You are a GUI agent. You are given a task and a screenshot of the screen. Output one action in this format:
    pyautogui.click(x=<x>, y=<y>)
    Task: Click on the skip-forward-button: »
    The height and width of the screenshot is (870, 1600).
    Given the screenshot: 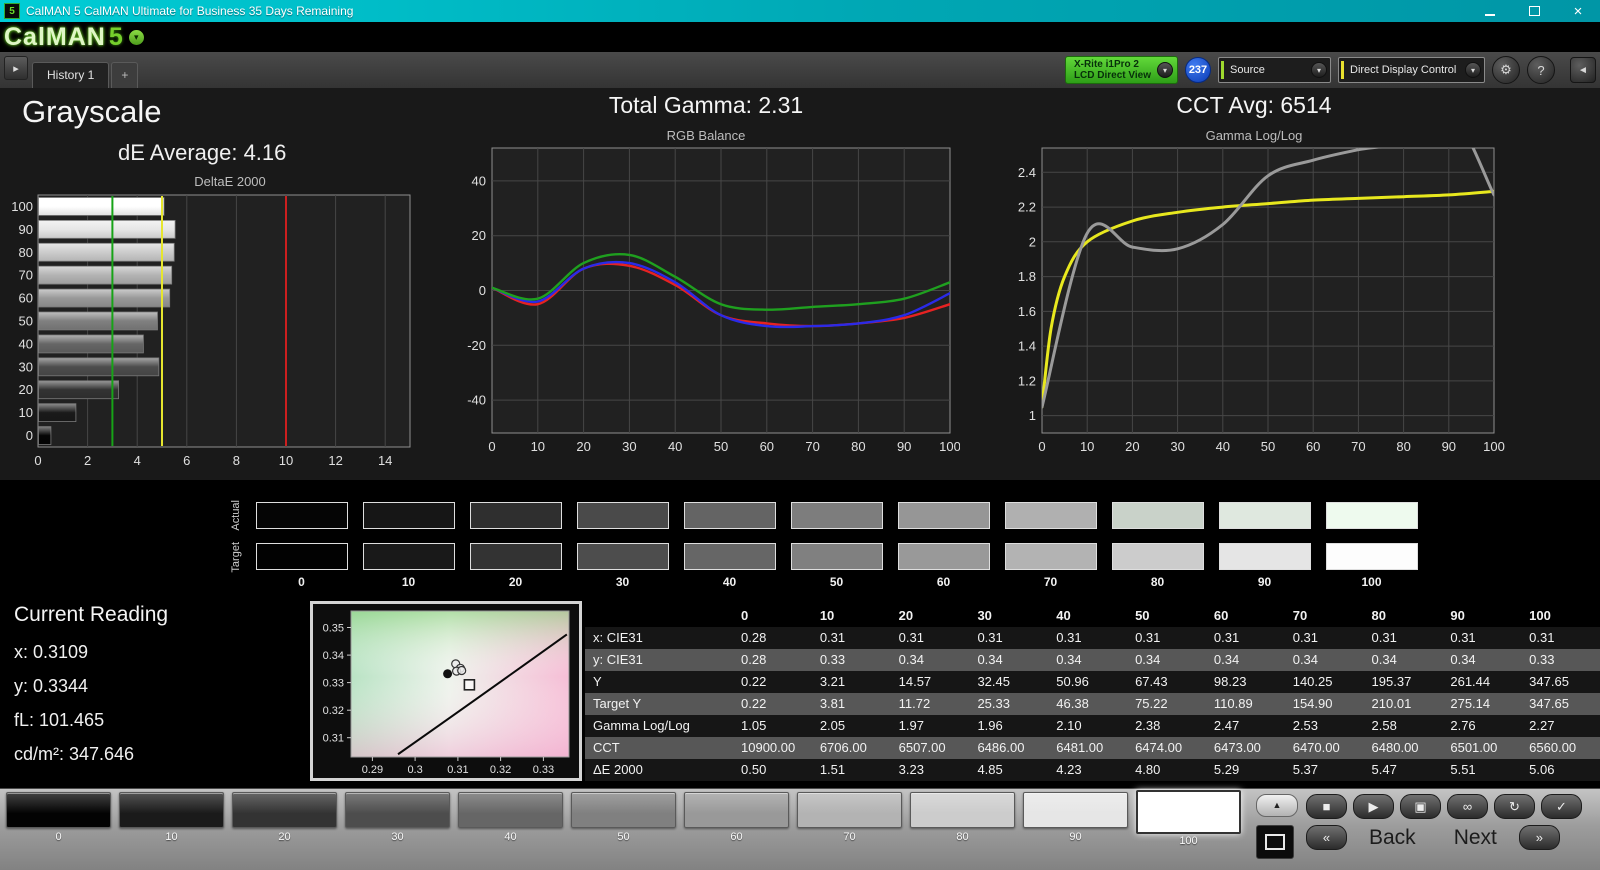 What is the action you would take?
    pyautogui.click(x=1539, y=837)
    